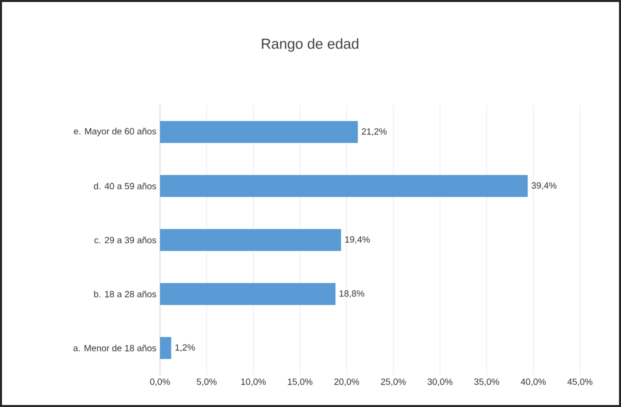  I want to click on x-tick-label: 30,0%, so click(440, 382).